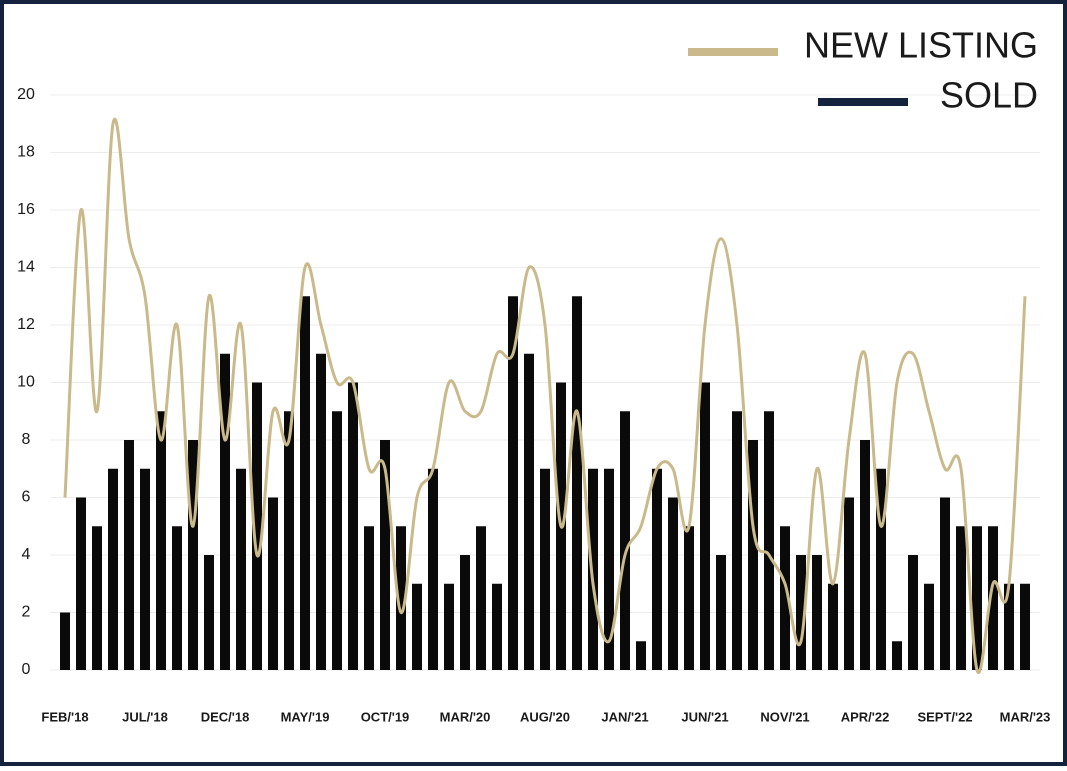 This screenshot has height=771, width=1067. I want to click on y-tick-label: 10, so click(26, 382).